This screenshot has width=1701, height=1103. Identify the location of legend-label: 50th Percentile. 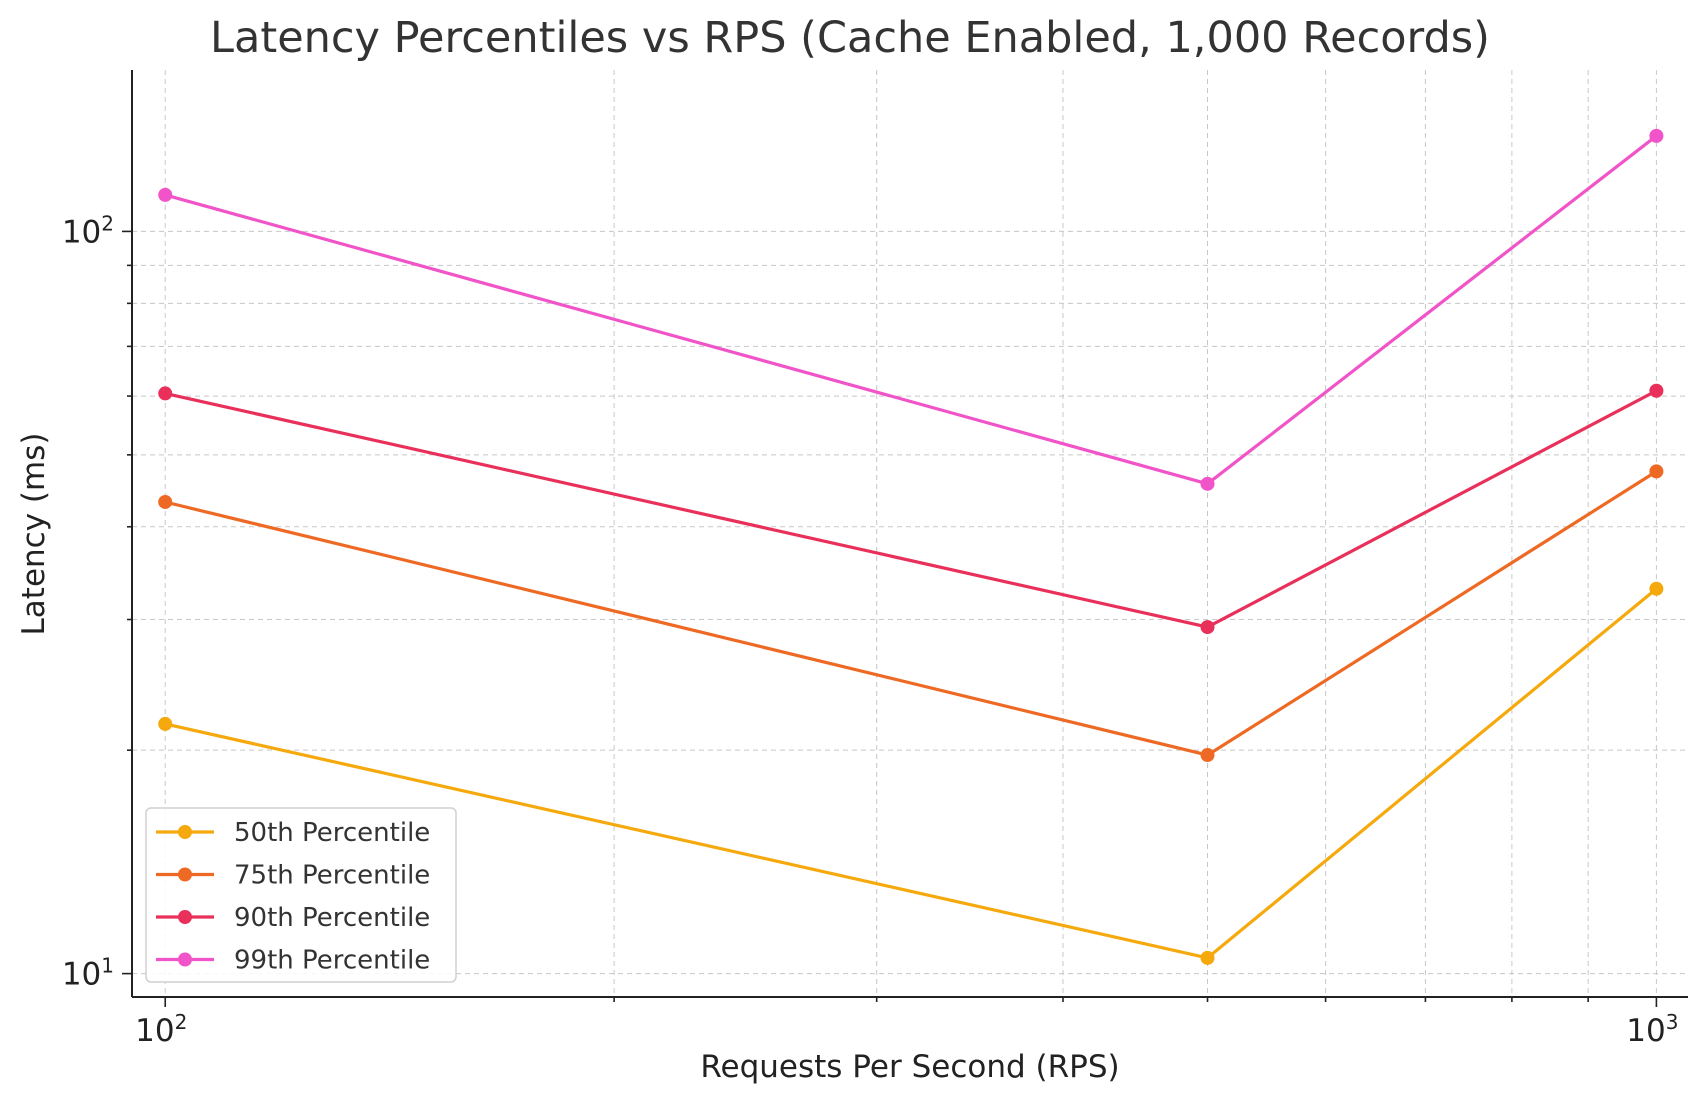
(332, 833).